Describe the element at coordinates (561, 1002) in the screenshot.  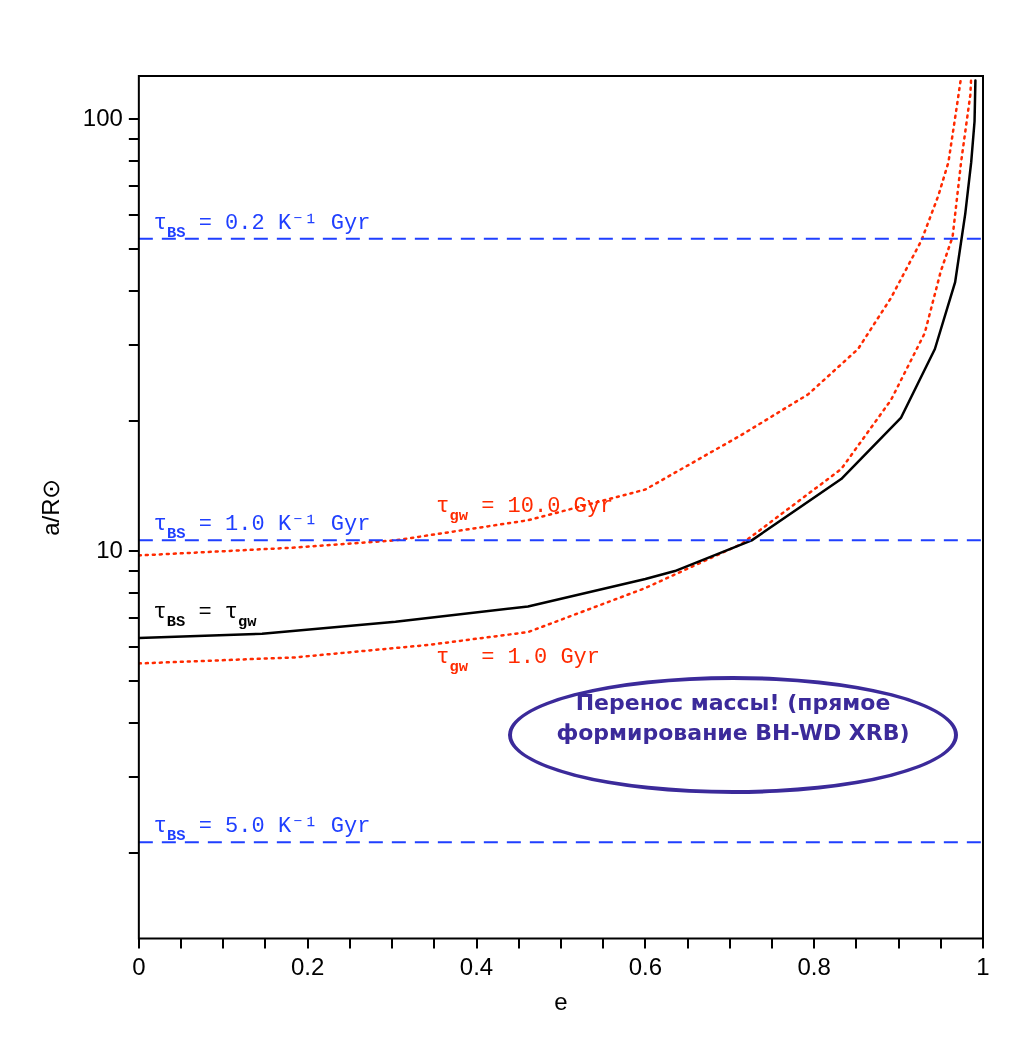
I see `x-axis-title: e` at that location.